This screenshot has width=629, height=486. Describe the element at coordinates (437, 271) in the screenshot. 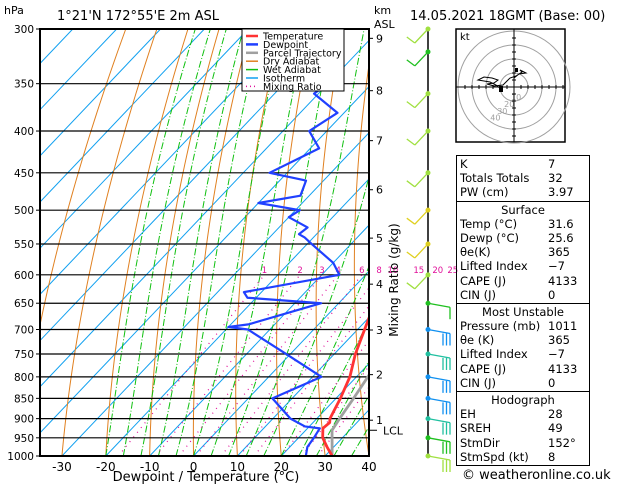

I see `mixing-ratio-label: 20` at that location.